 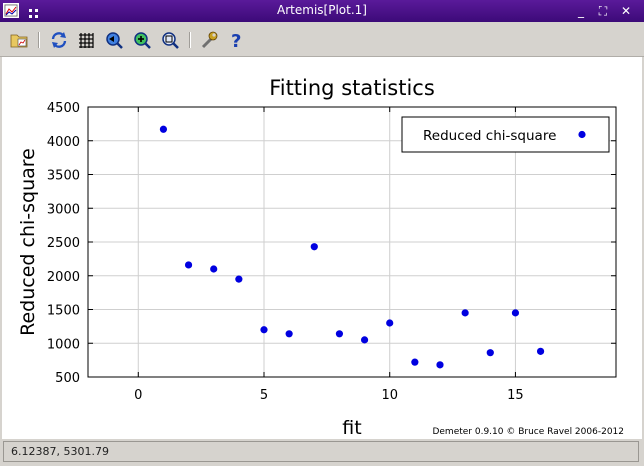 I want to click on window-title: Artemis[Plot.1], so click(x=322, y=10).